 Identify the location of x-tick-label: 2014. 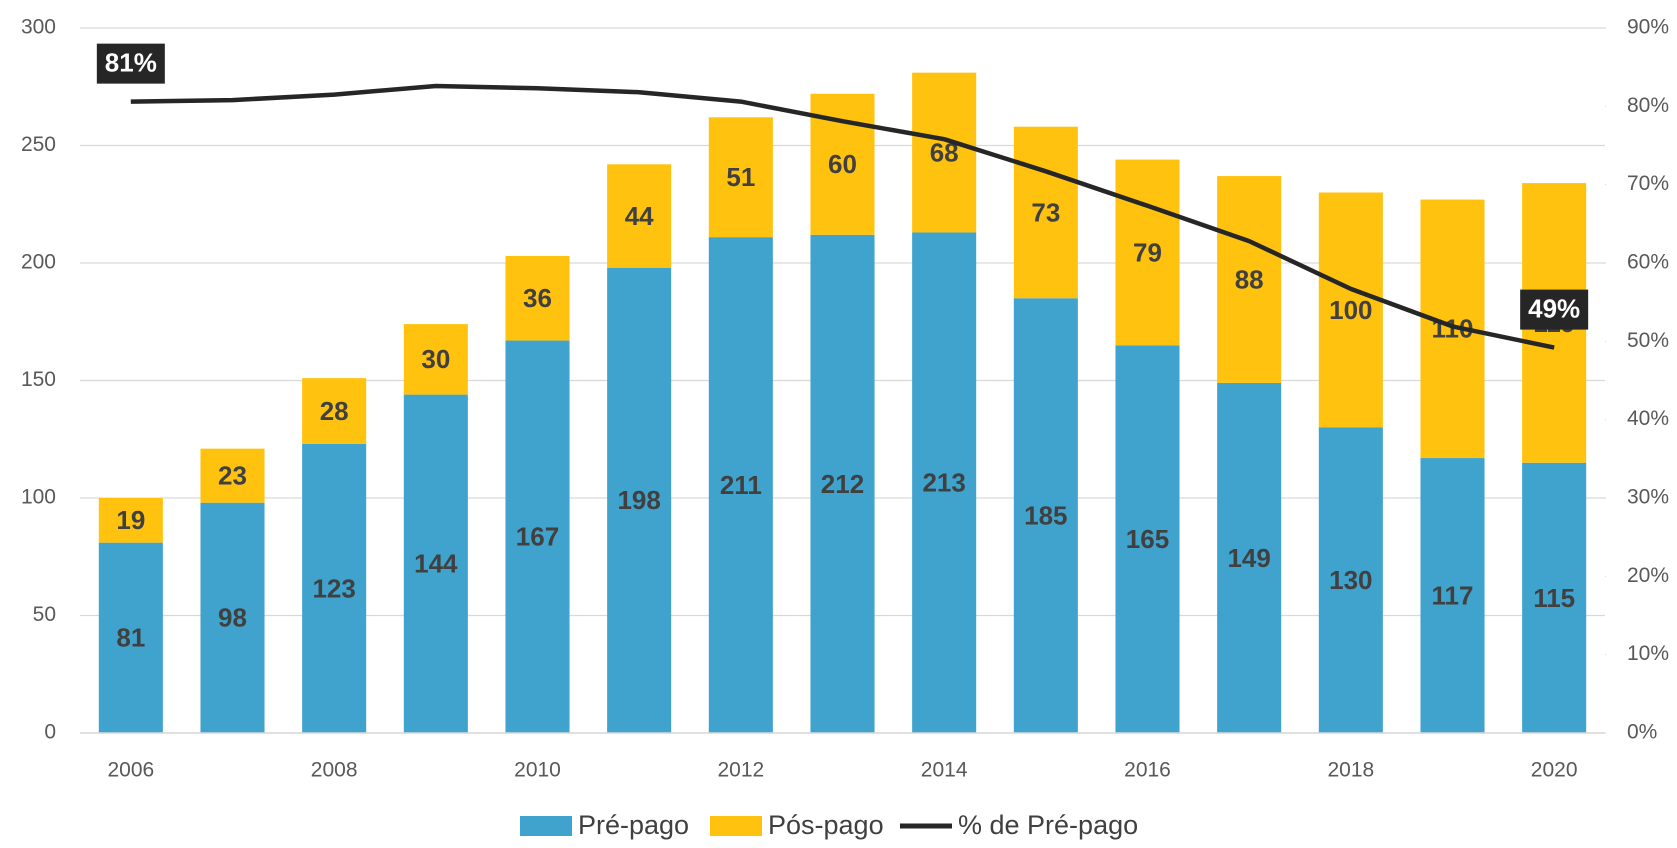
(944, 770).